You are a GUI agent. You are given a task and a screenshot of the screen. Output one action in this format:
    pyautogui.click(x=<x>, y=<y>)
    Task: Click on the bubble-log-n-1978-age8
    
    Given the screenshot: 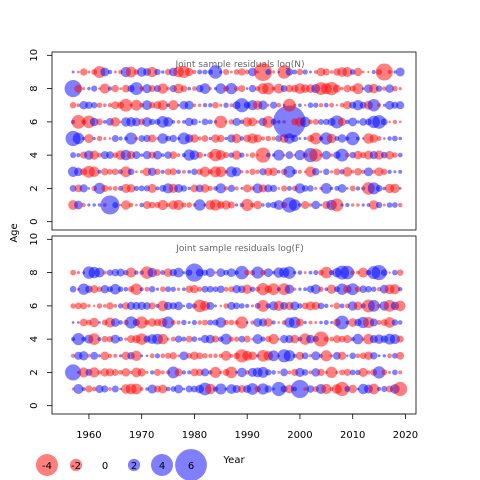 What is the action you would take?
    pyautogui.click(x=184, y=88)
    